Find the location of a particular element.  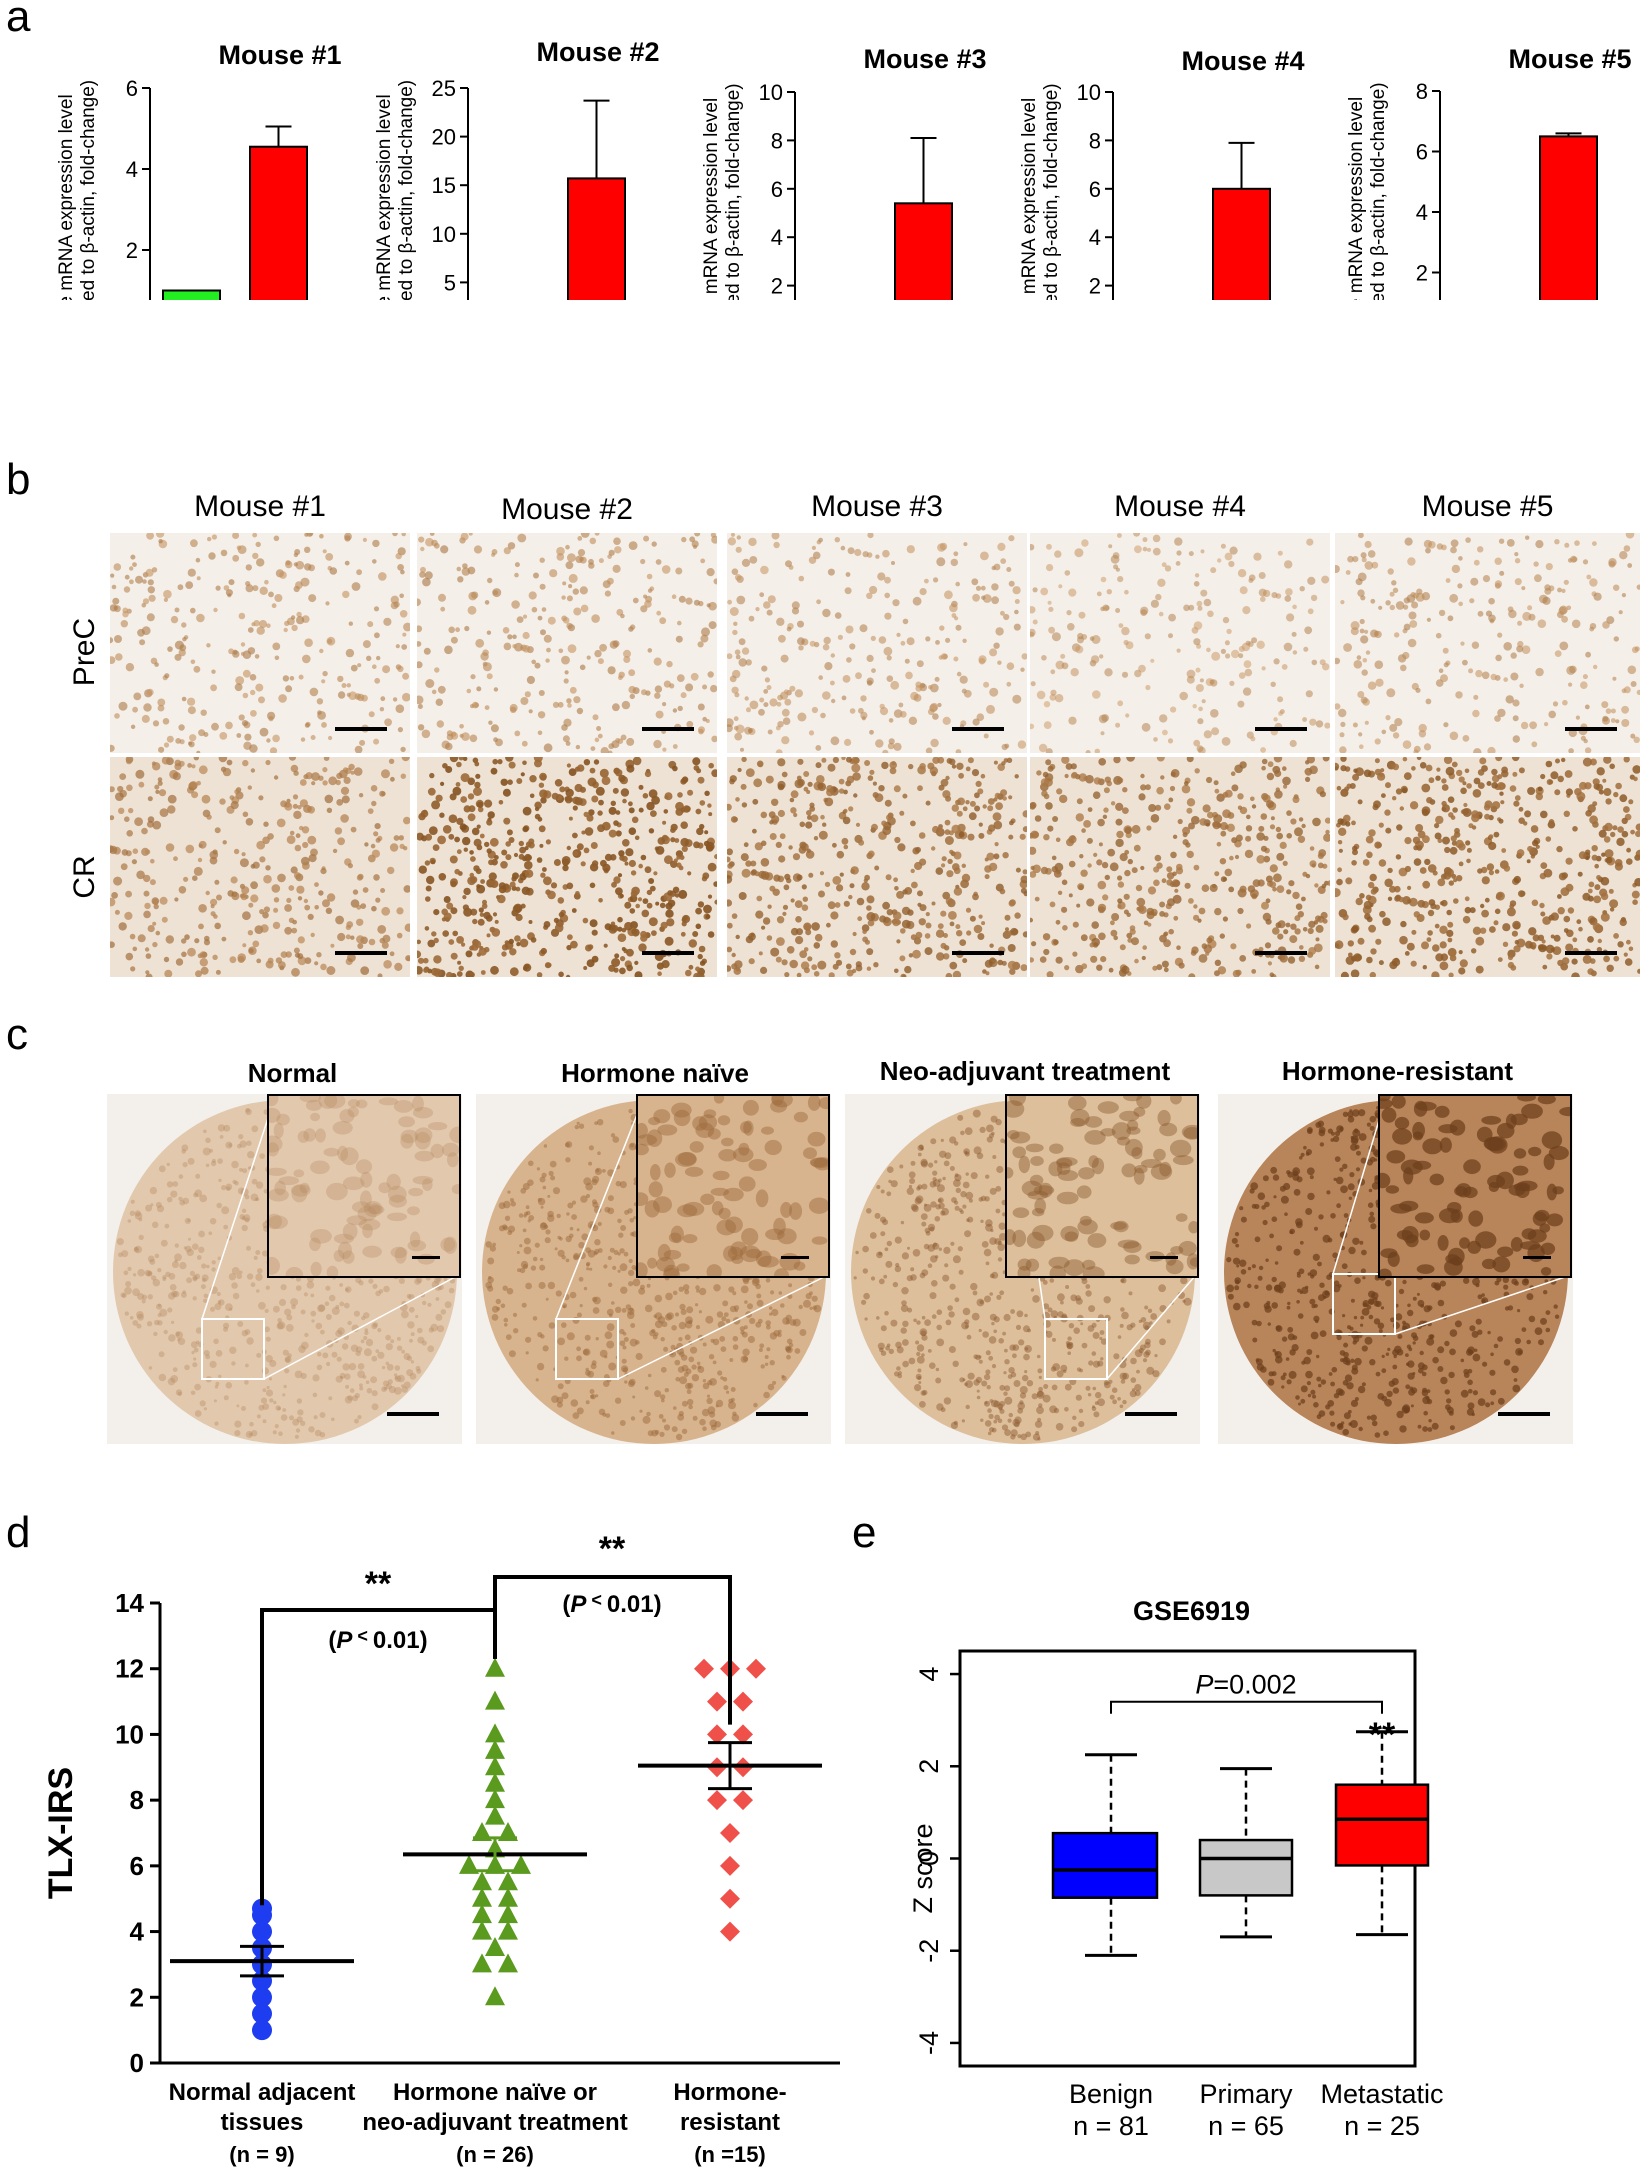

y-tick-label: 8 is located at coordinates (1422, 91).